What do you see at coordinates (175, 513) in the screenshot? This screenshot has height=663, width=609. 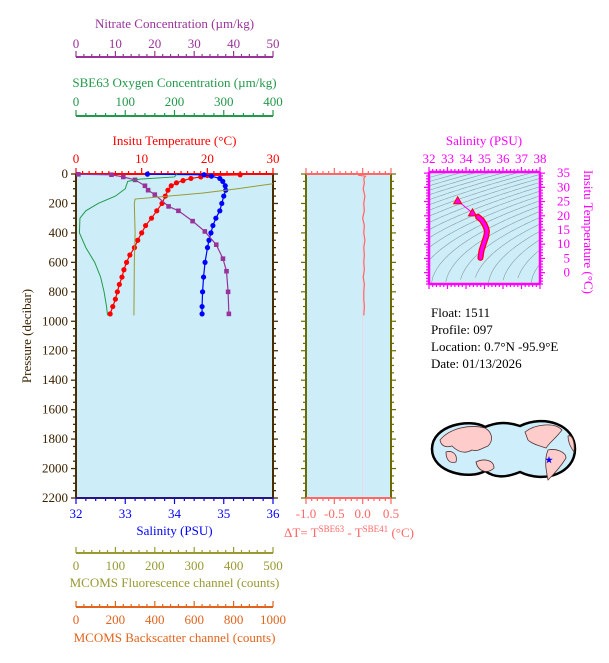 I see `salinity-tick-label: 34` at bounding box center [175, 513].